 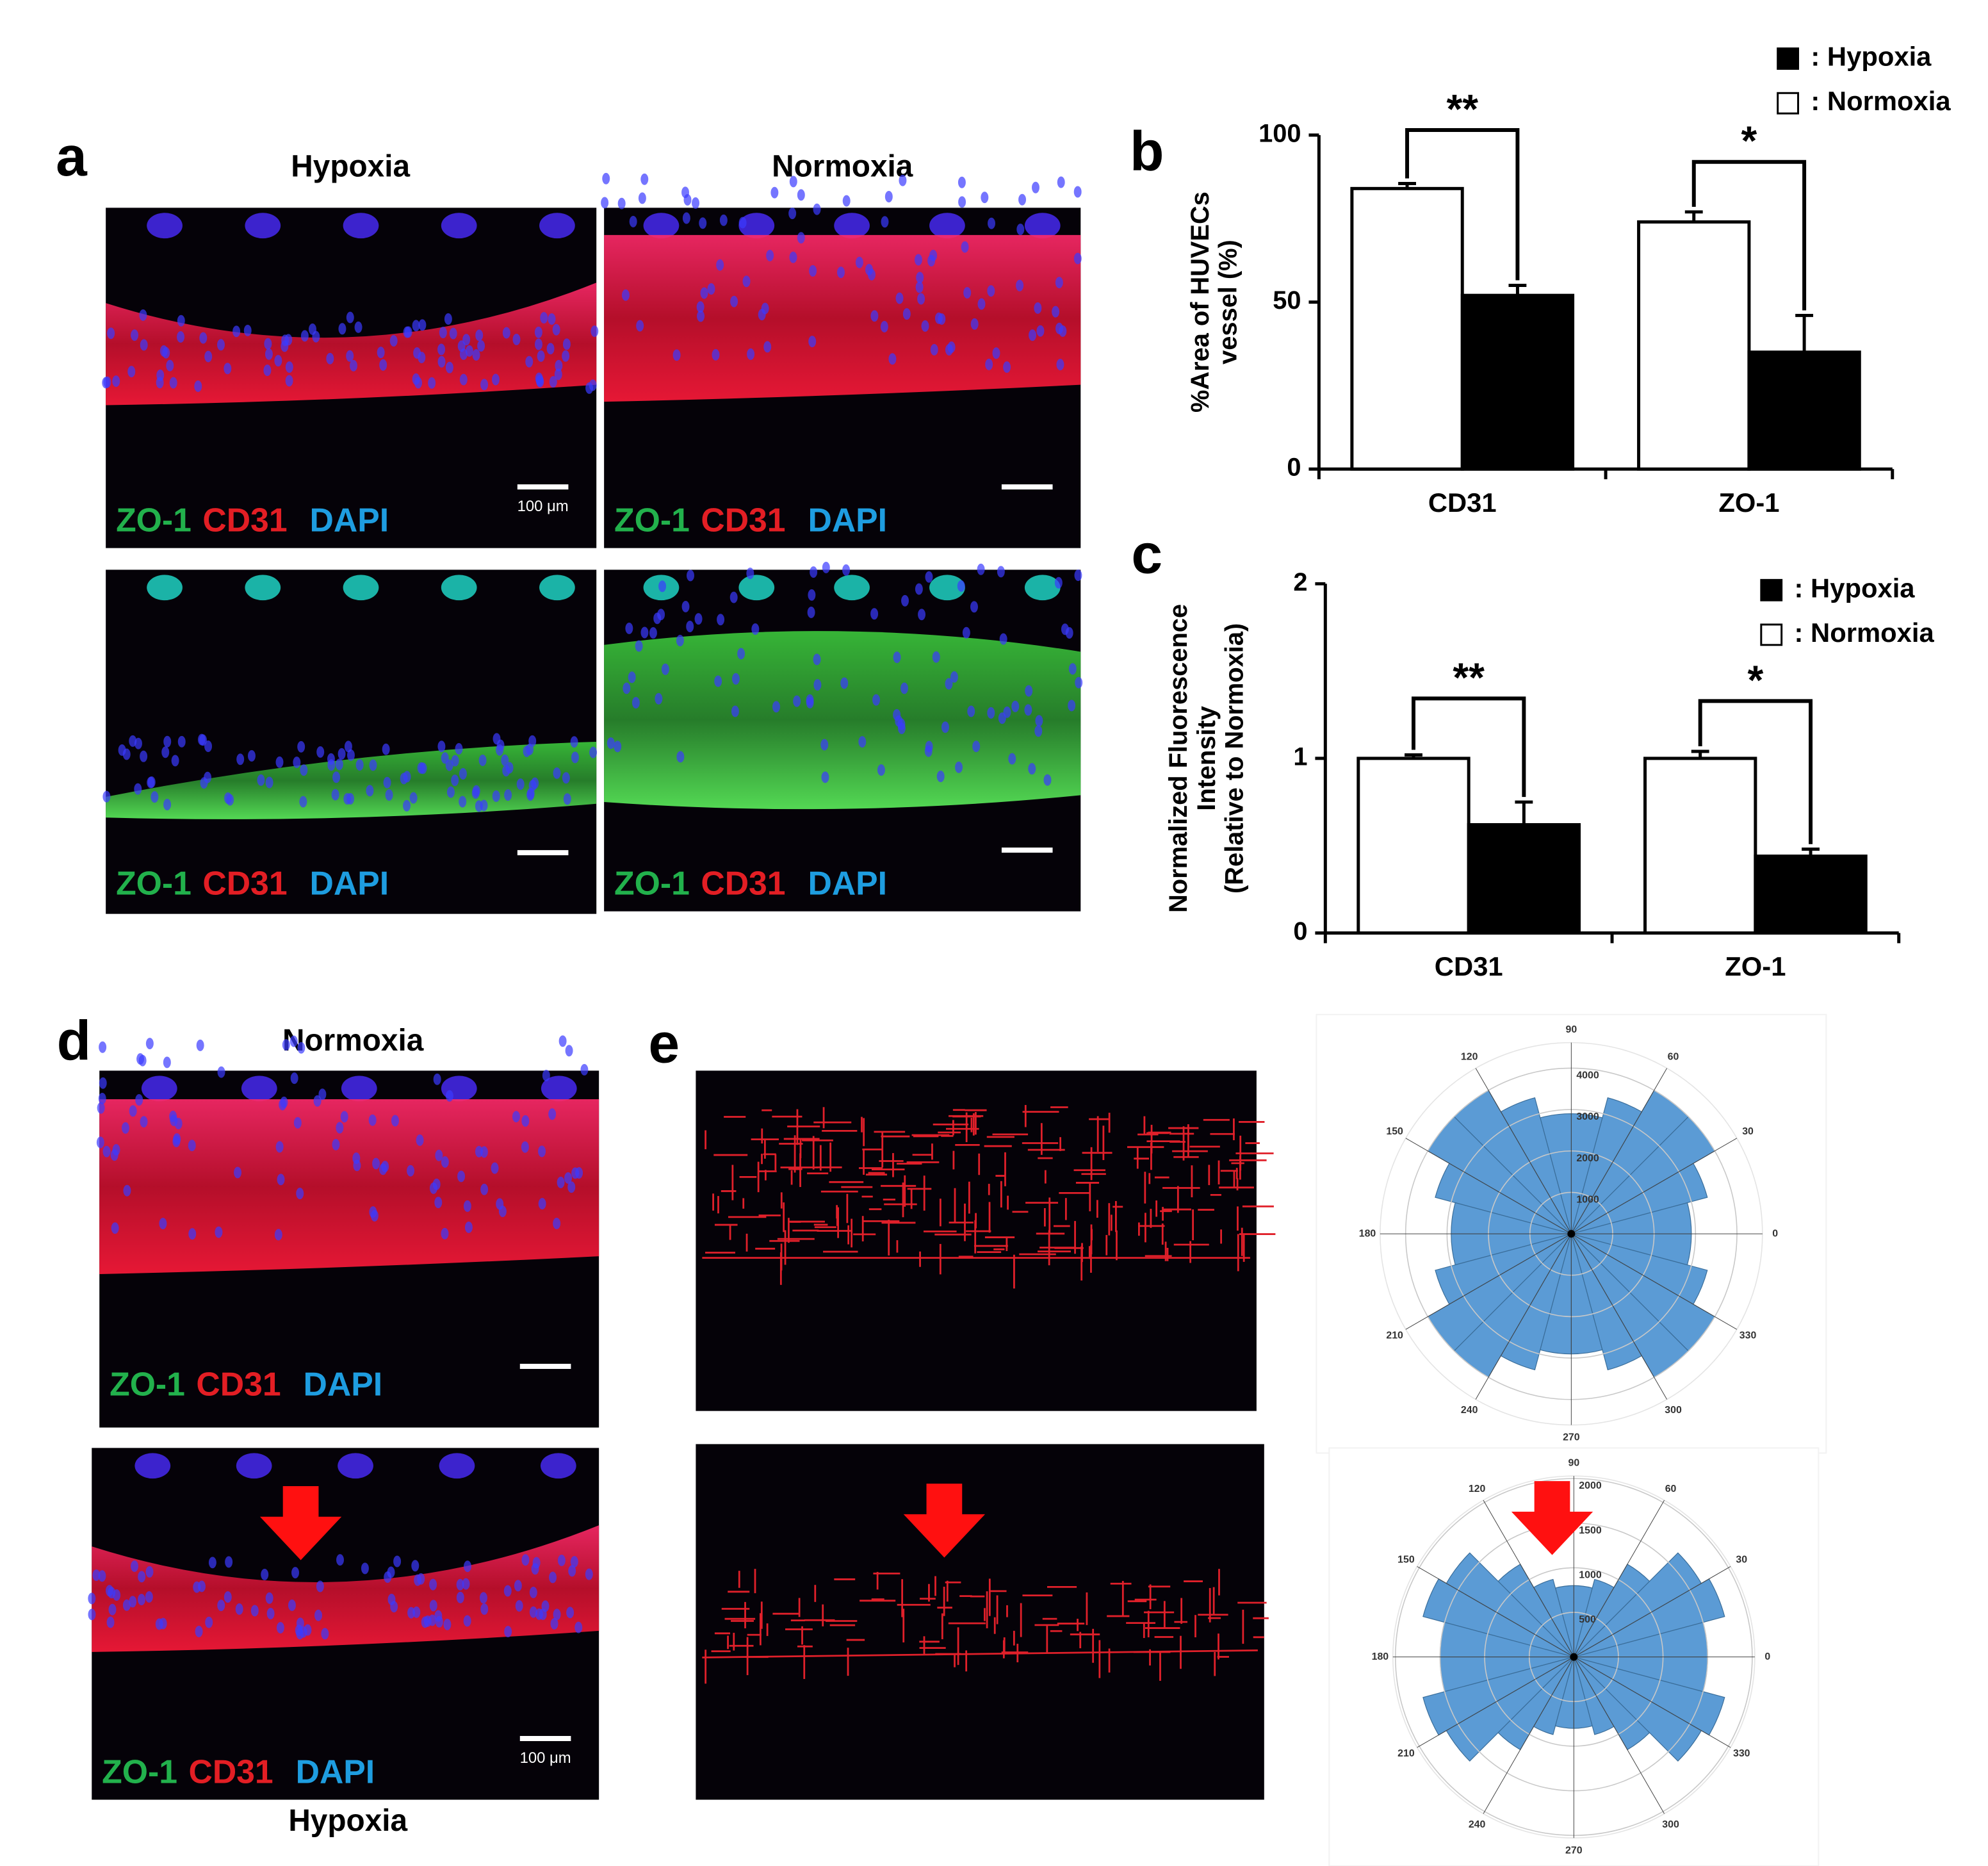 I want to click on y-axis-label: Intensity, so click(x=1207, y=759).